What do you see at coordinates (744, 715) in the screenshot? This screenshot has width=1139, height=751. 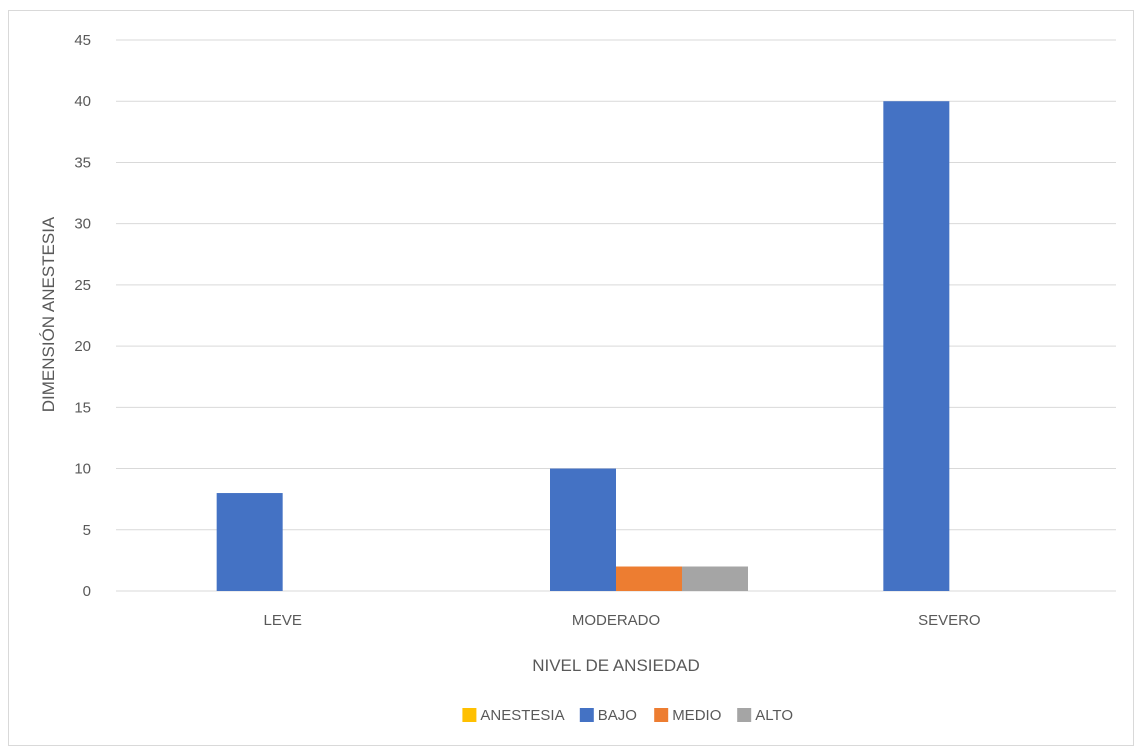 I see `legend-swatch-alto` at bounding box center [744, 715].